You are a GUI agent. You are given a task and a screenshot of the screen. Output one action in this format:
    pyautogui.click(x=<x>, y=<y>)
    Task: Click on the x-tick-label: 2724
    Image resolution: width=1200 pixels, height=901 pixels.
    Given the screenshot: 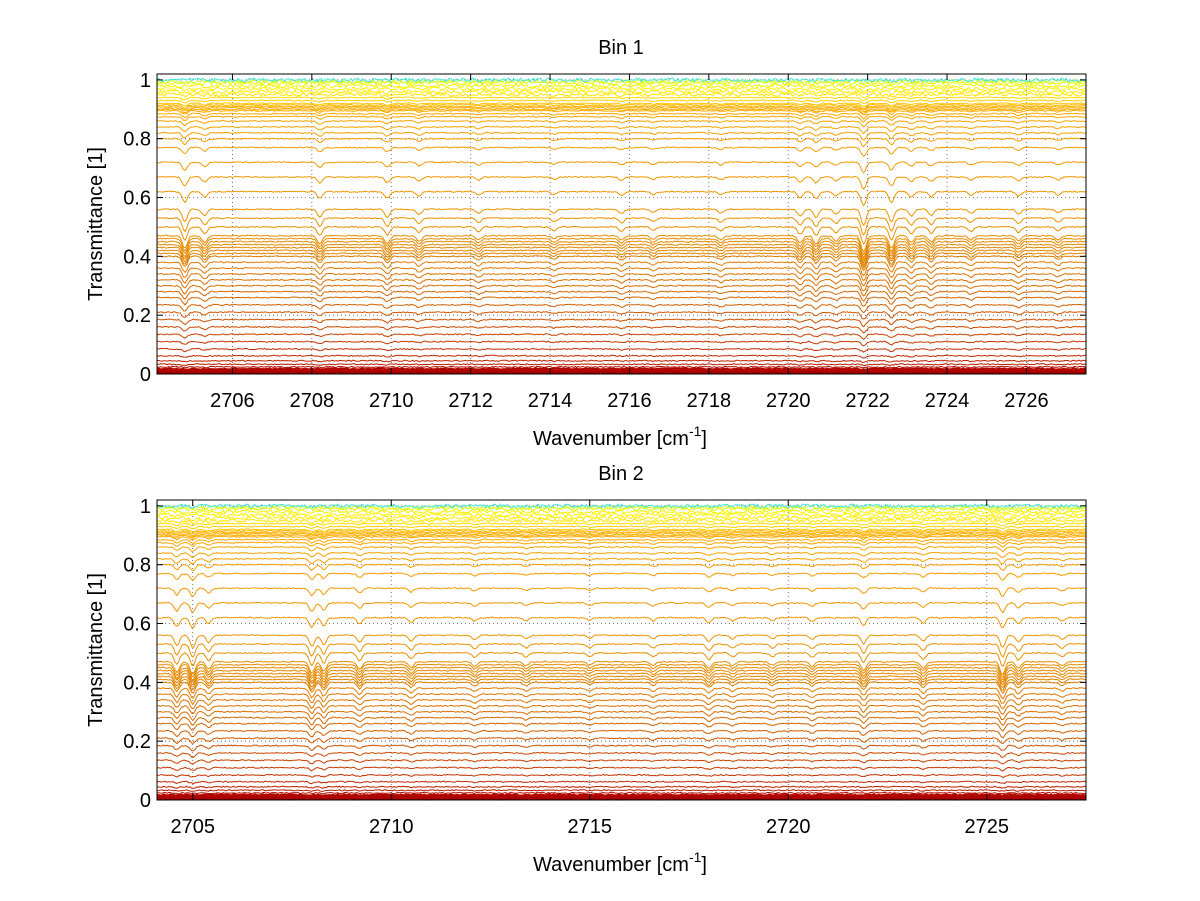 What is the action you would take?
    pyautogui.click(x=947, y=401)
    